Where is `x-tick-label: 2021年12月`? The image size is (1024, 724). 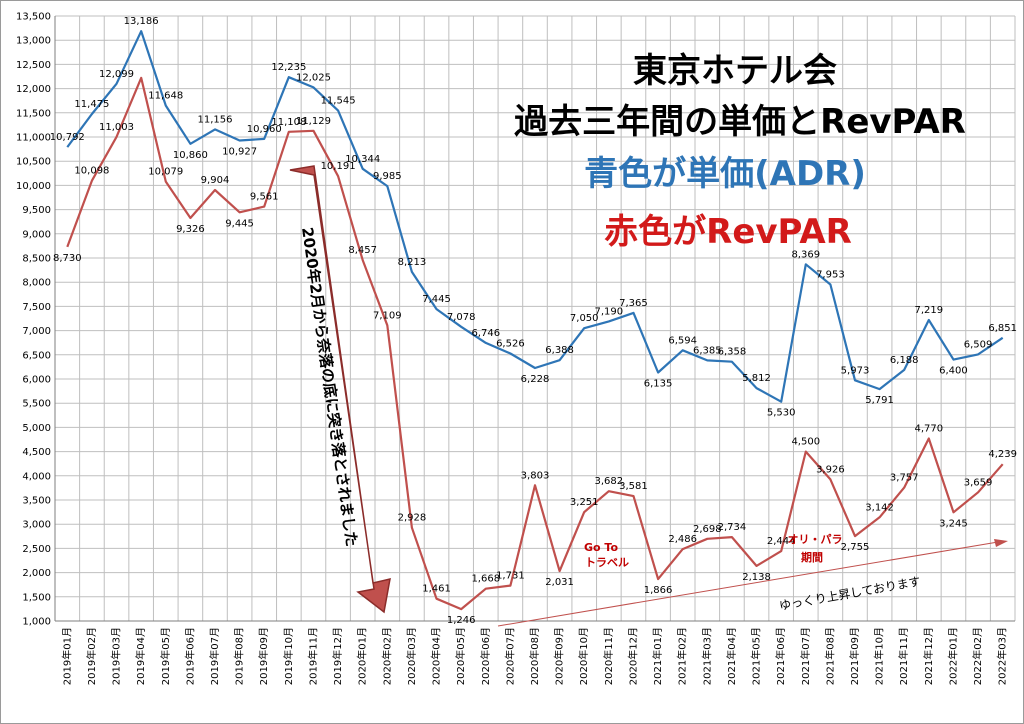
x-tick-label: 2021年12月 is located at coordinates (928, 656).